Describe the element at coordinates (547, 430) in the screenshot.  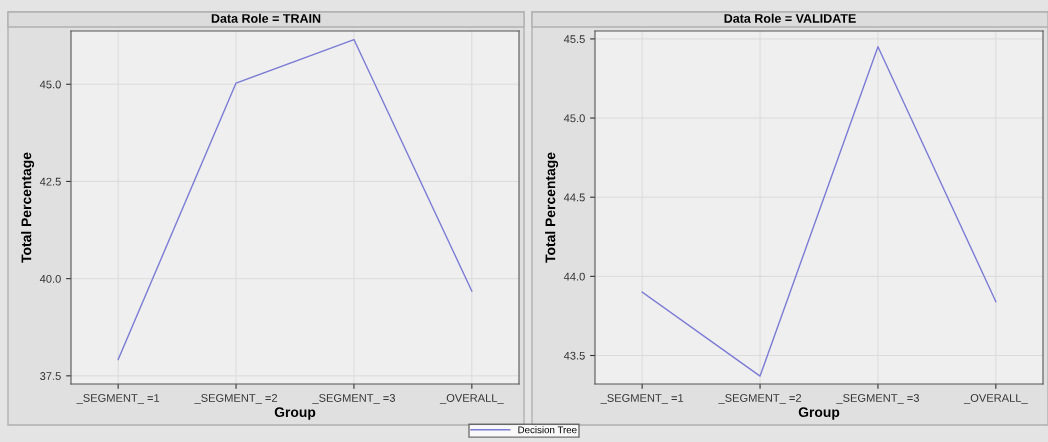
I see `legend-label: Decision Tree` at that location.